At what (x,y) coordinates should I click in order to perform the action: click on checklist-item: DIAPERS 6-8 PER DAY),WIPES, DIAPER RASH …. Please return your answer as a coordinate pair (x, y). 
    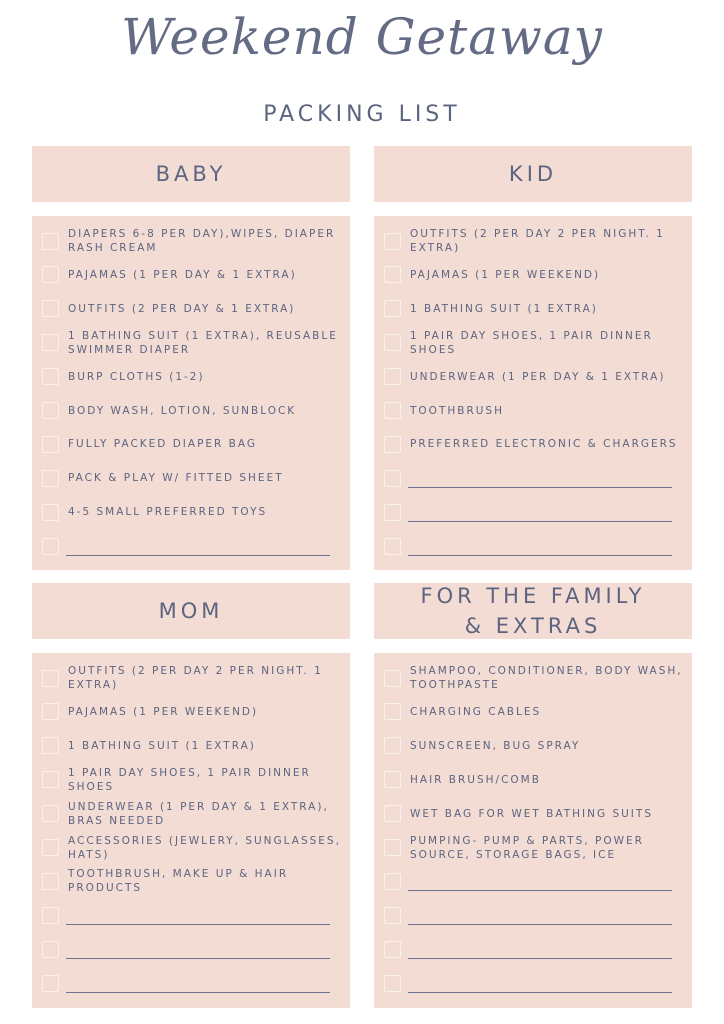
    Looking at the image, I should click on (191, 241).